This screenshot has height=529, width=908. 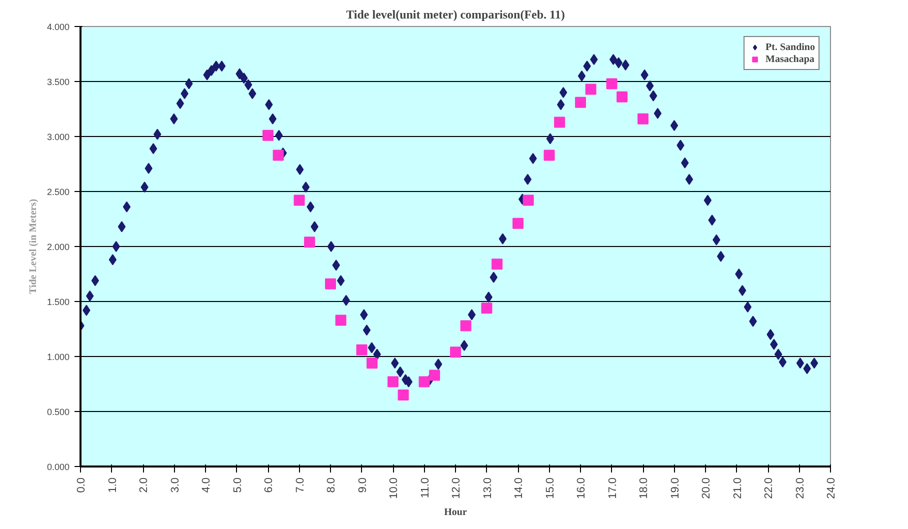 What do you see at coordinates (550, 488) in the screenshot?
I see `x-tick-label: 15.0` at bounding box center [550, 488].